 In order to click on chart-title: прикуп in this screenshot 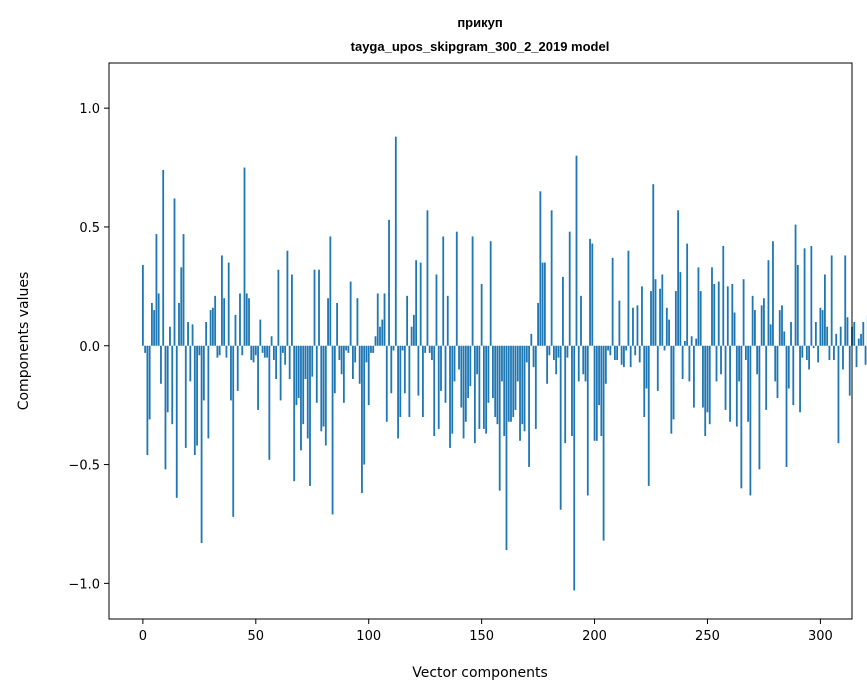, I will do `click(479, 22)`.